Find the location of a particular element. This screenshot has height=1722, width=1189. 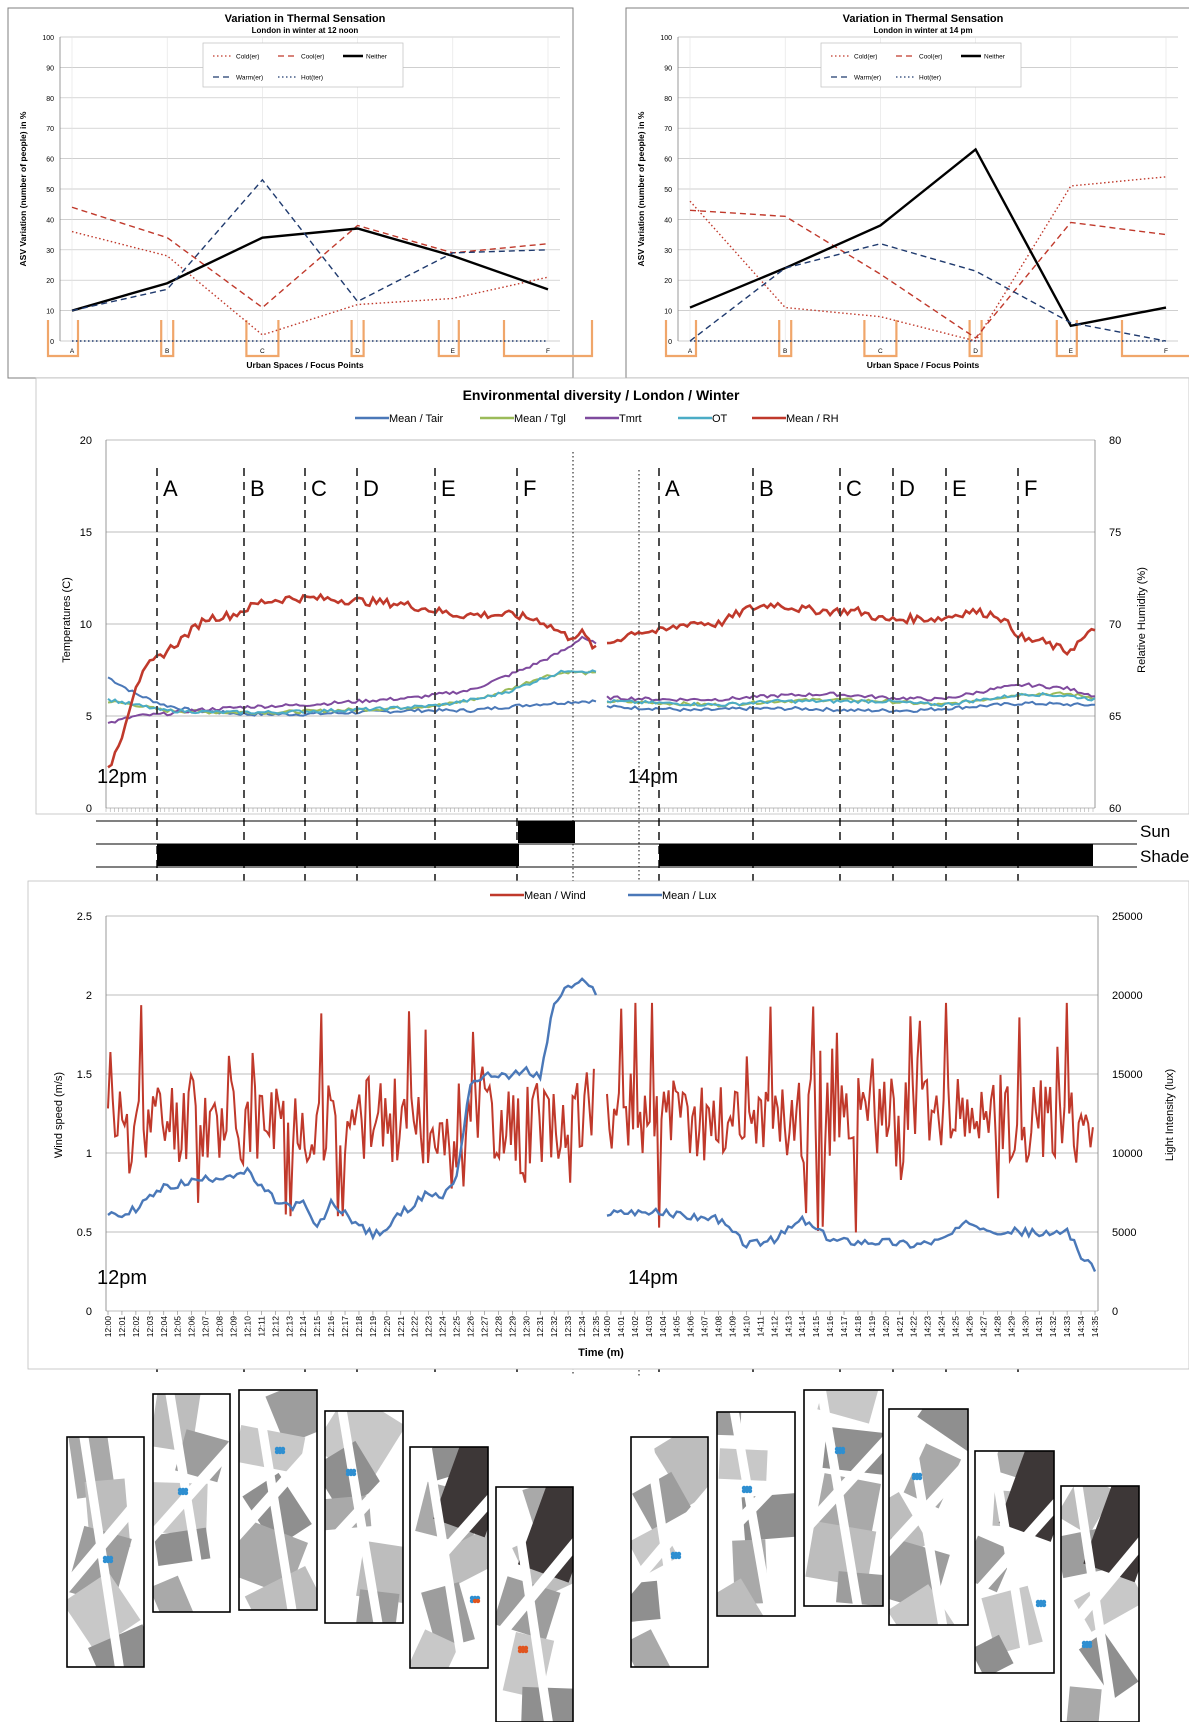

x-tick-label: 12:06 is located at coordinates (192, 1327).